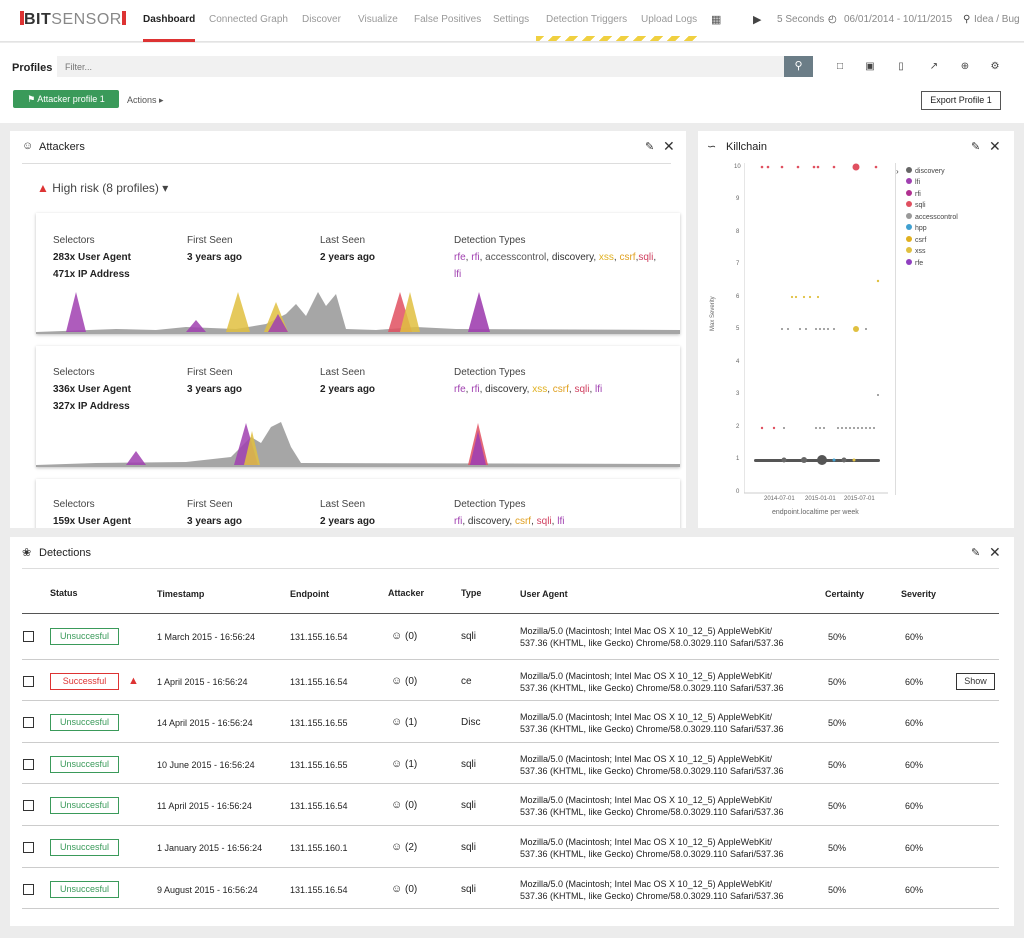  I want to click on endpoint-cell: 131.155.160.1, so click(319, 848).